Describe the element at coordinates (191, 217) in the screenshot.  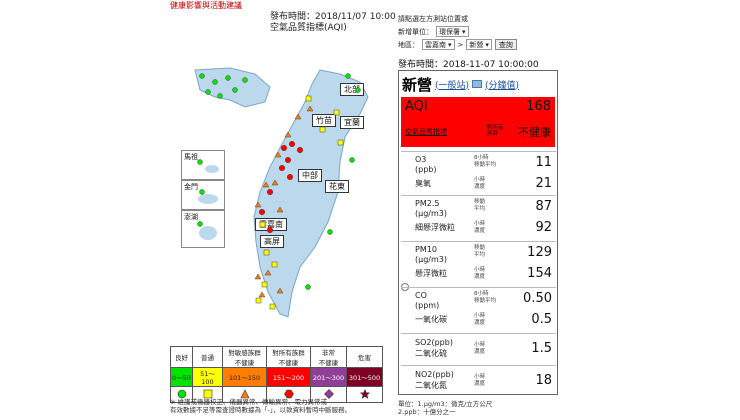
I see `inset-penghu-label: 澎湖` at that location.